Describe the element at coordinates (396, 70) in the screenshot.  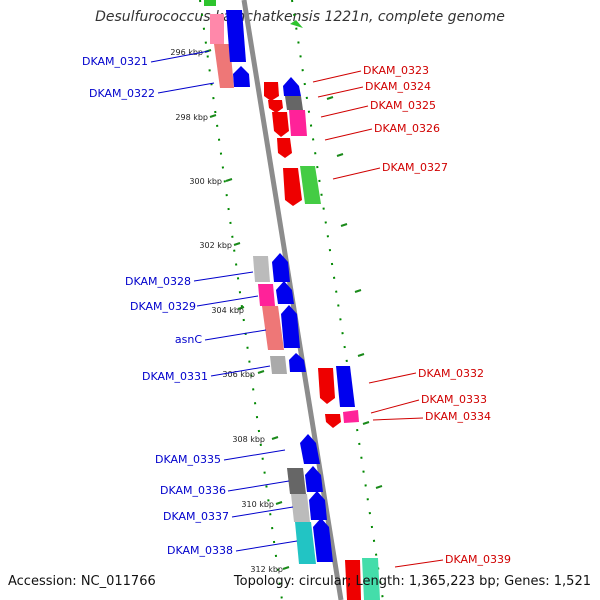
I see `gene-label: DKAM_0323` at that location.